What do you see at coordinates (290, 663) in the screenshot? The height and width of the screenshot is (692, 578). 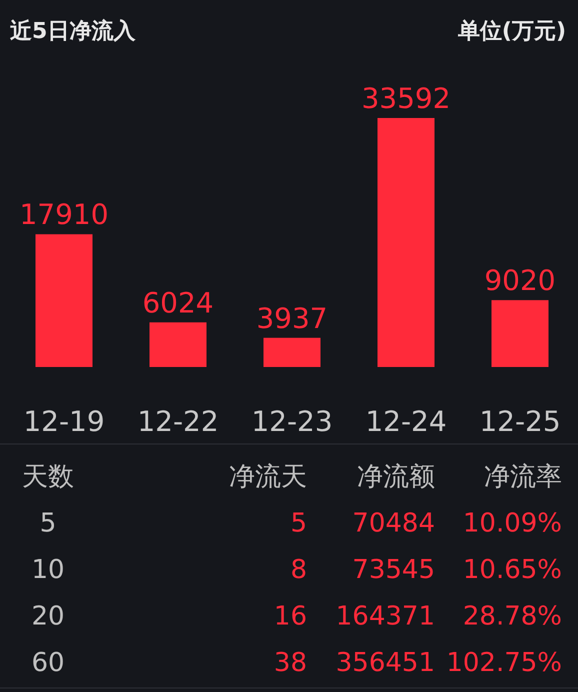 I see `text: 38` at bounding box center [290, 663].